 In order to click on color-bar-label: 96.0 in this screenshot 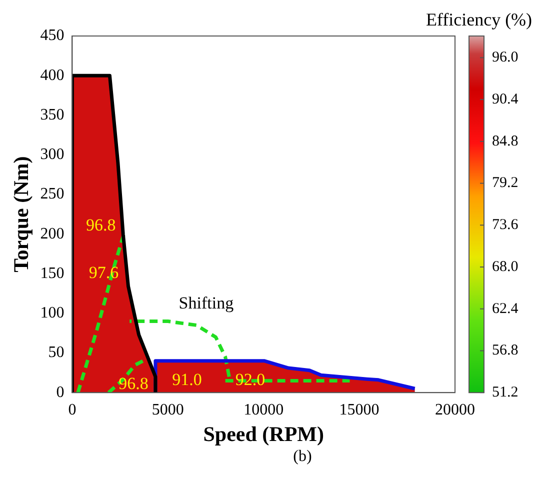, I will do `click(505, 58)`.